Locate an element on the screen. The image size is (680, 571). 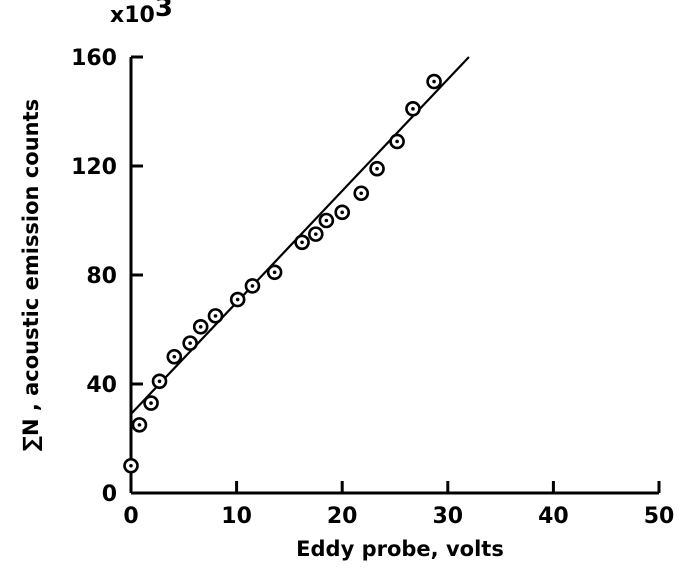
x-tick-label: 20 is located at coordinates (342, 516).